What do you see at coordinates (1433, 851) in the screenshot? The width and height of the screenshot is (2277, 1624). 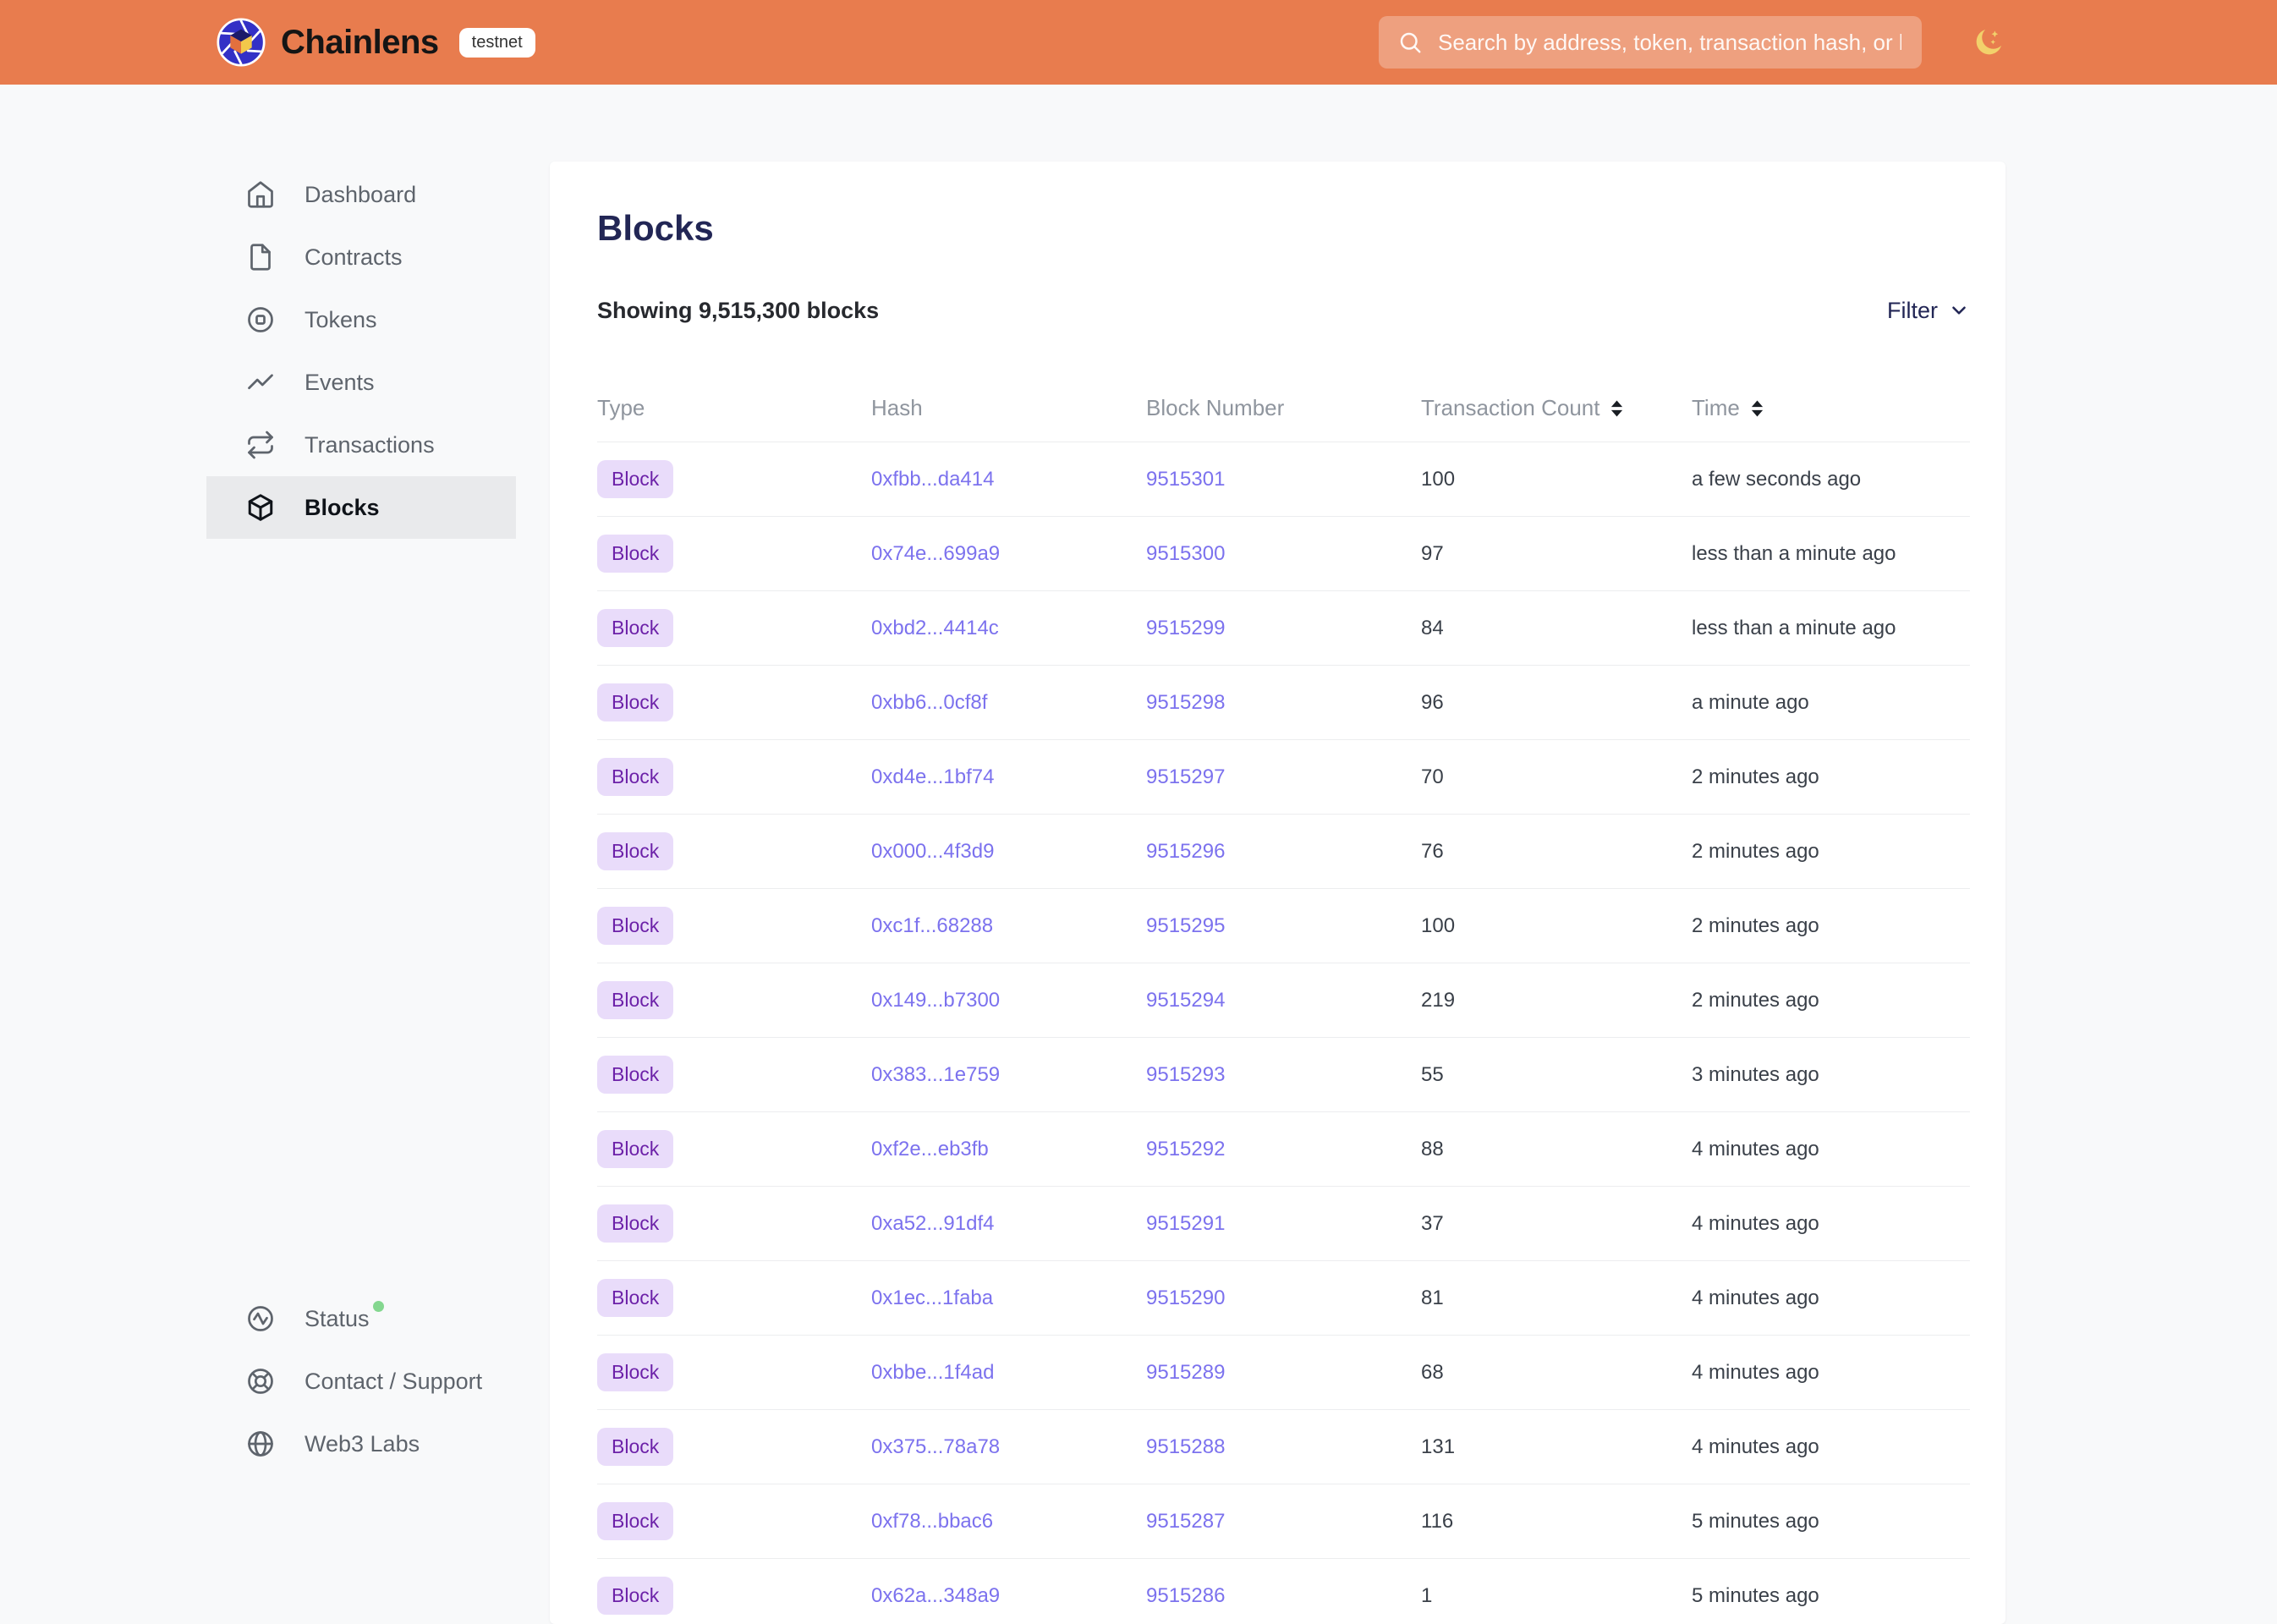 I see `transaction-count-value: 76` at bounding box center [1433, 851].